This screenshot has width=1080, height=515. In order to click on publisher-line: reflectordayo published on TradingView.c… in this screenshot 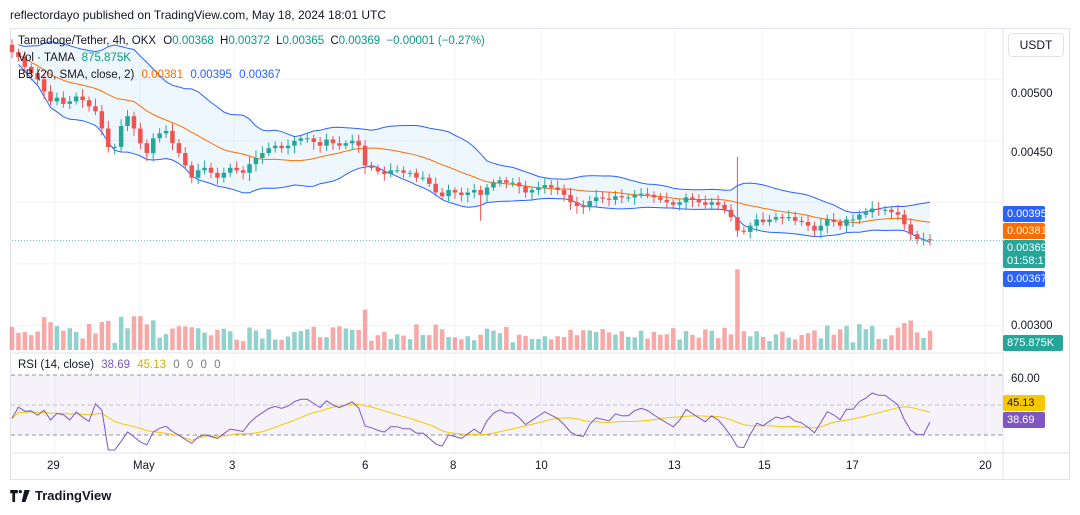, I will do `click(198, 15)`.